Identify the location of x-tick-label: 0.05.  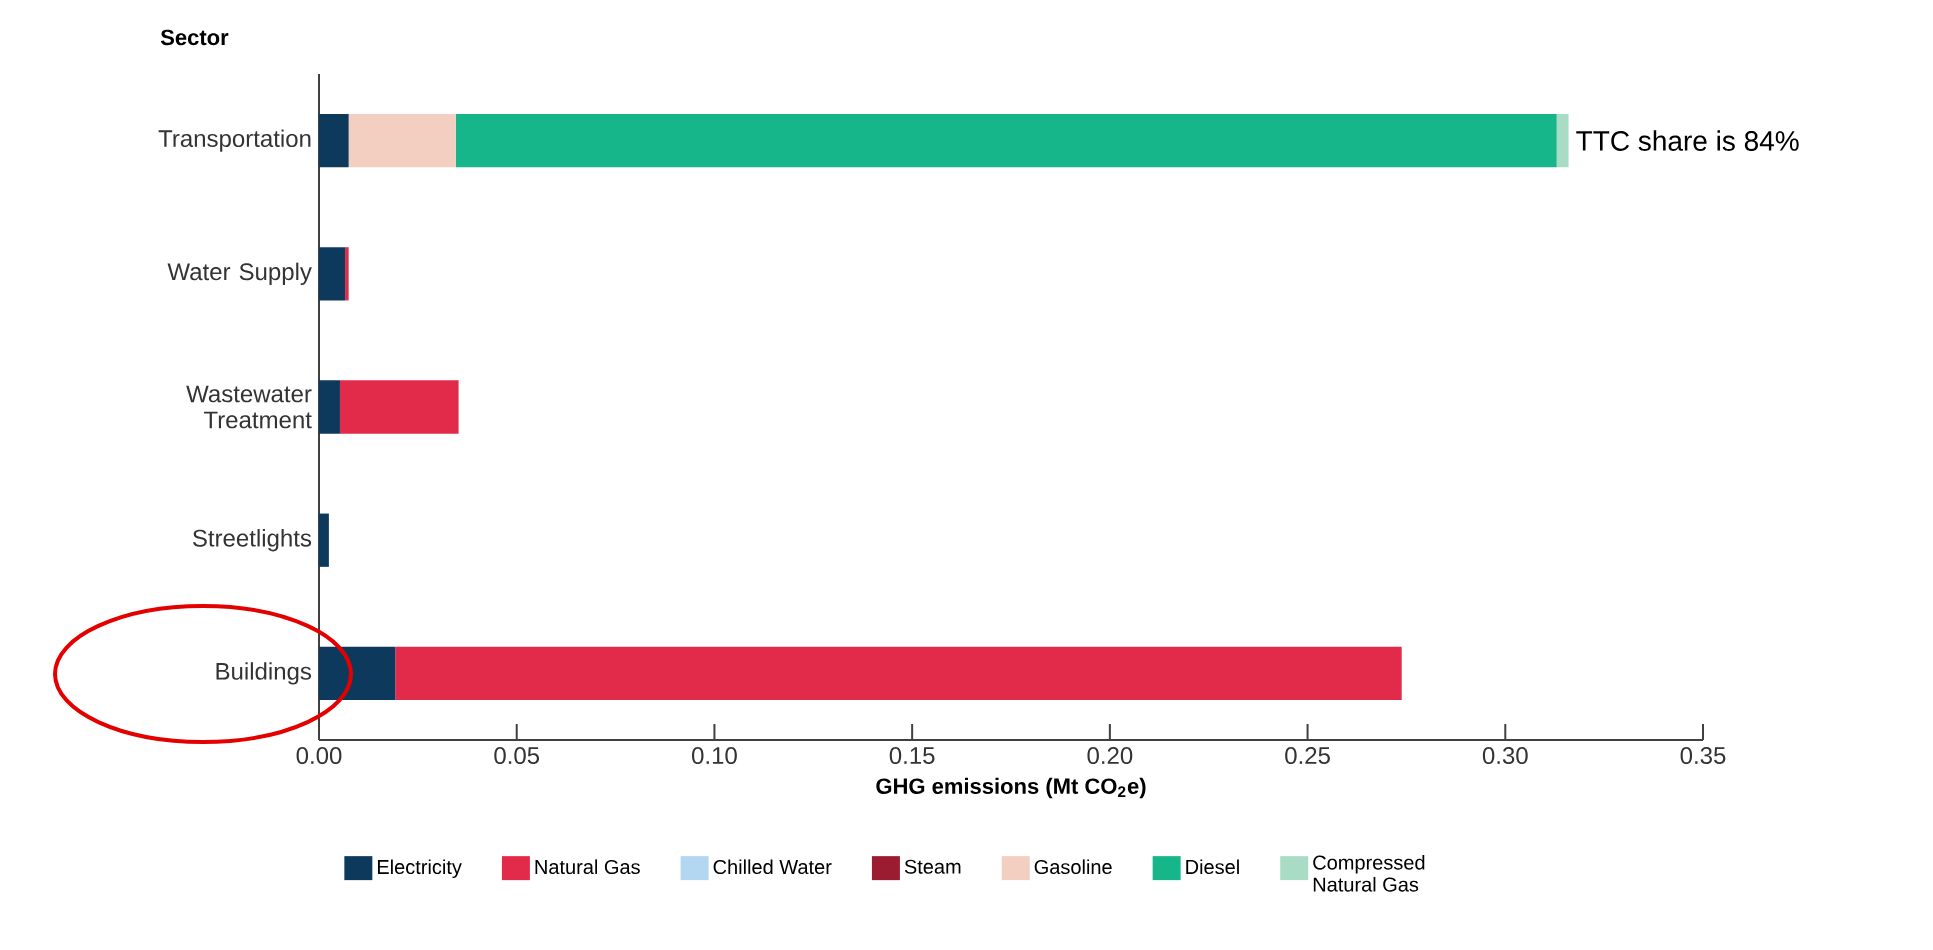
(517, 756).